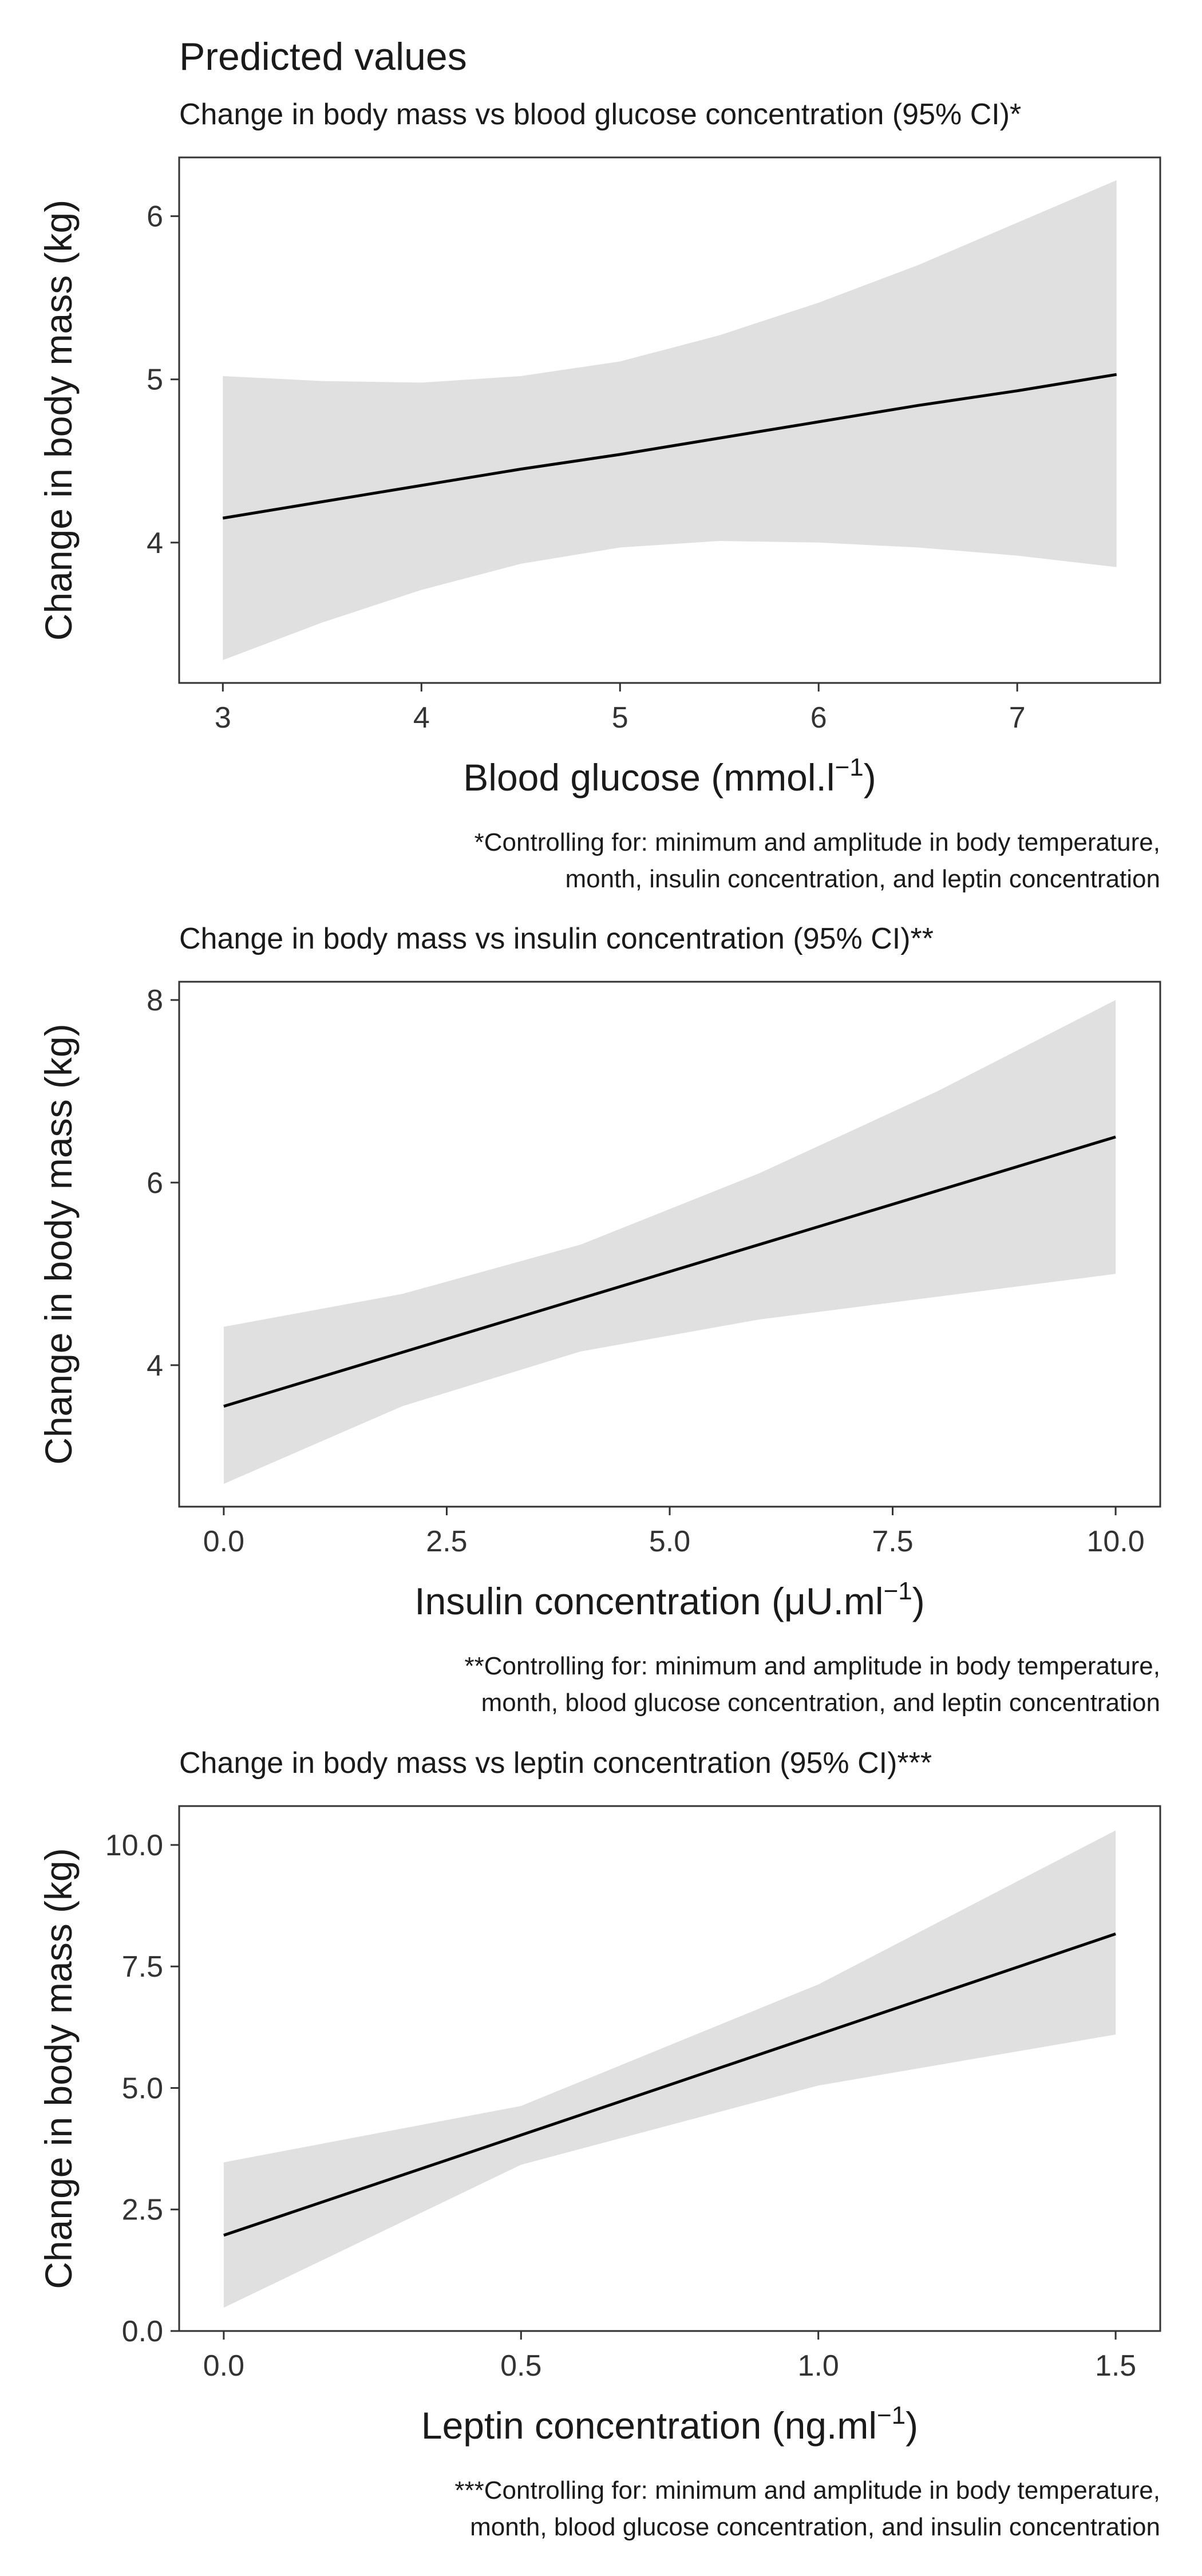 This screenshot has height=2576, width=1202. Describe the element at coordinates (669, 776) in the screenshot. I see `x-axis-label: Blood glucose (mmol.l−1)` at that location.